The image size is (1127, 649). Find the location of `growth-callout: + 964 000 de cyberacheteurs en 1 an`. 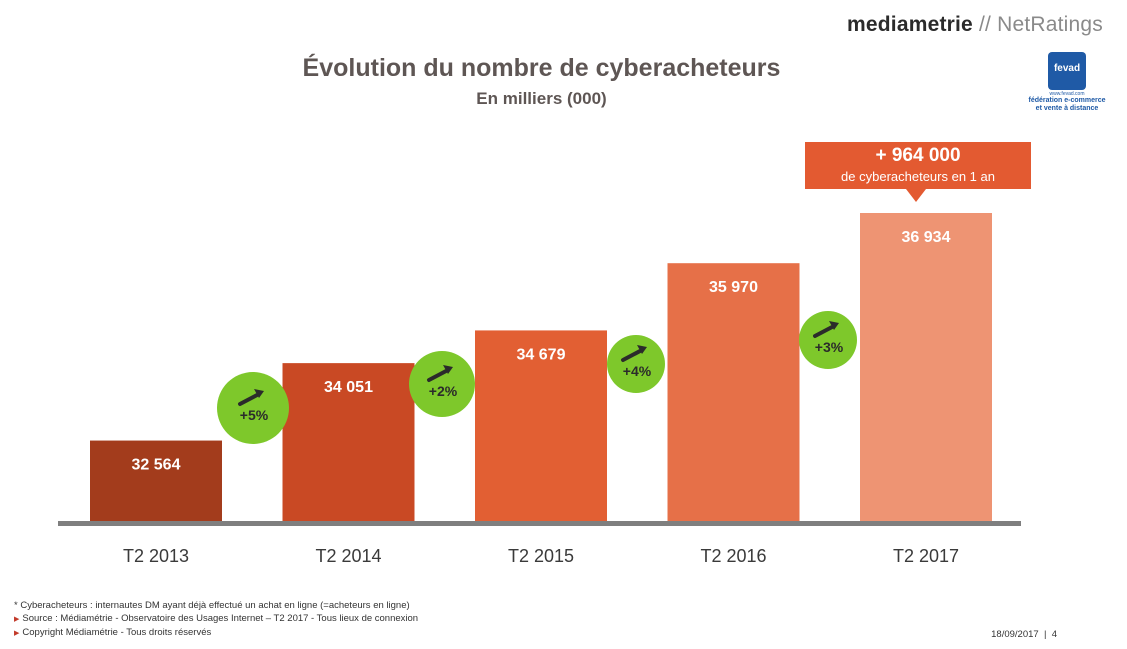

growth-callout: + 964 000 de cyberacheteurs en 1 an is located at coordinates (918, 165).